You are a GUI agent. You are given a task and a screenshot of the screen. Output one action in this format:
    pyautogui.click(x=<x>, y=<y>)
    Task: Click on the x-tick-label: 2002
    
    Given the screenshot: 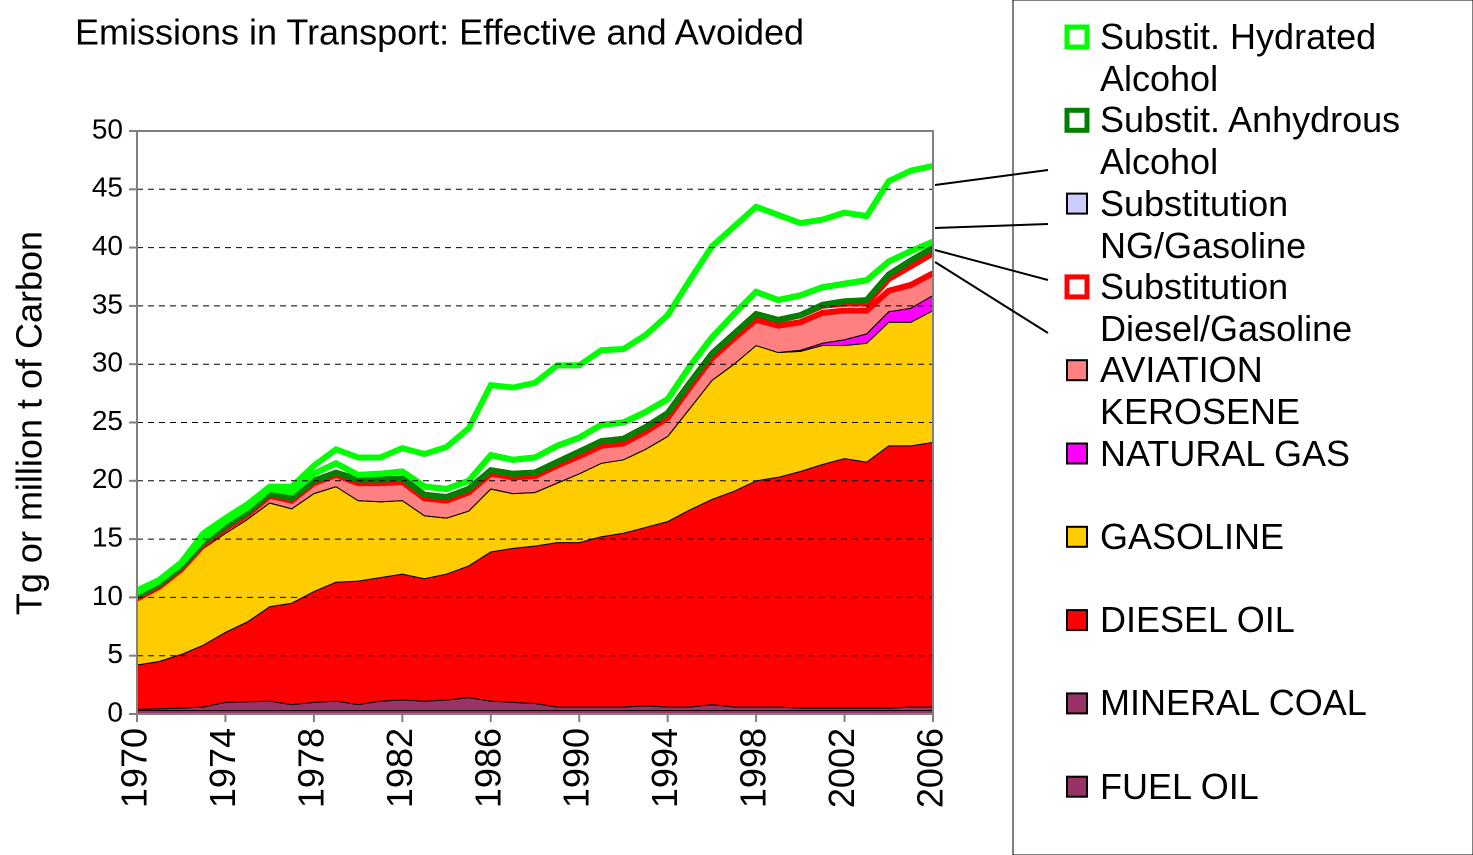 What is the action you would take?
    pyautogui.click(x=841, y=768)
    